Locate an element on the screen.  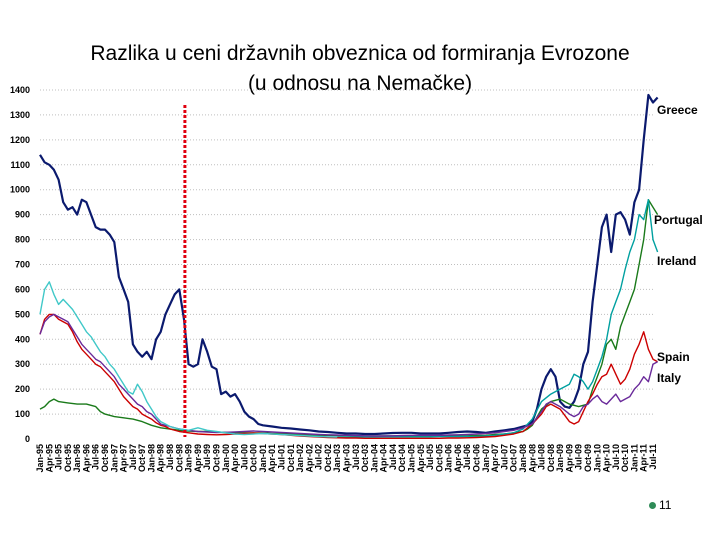
y-tick-label: 1200 is located at coordinates (20, 140).